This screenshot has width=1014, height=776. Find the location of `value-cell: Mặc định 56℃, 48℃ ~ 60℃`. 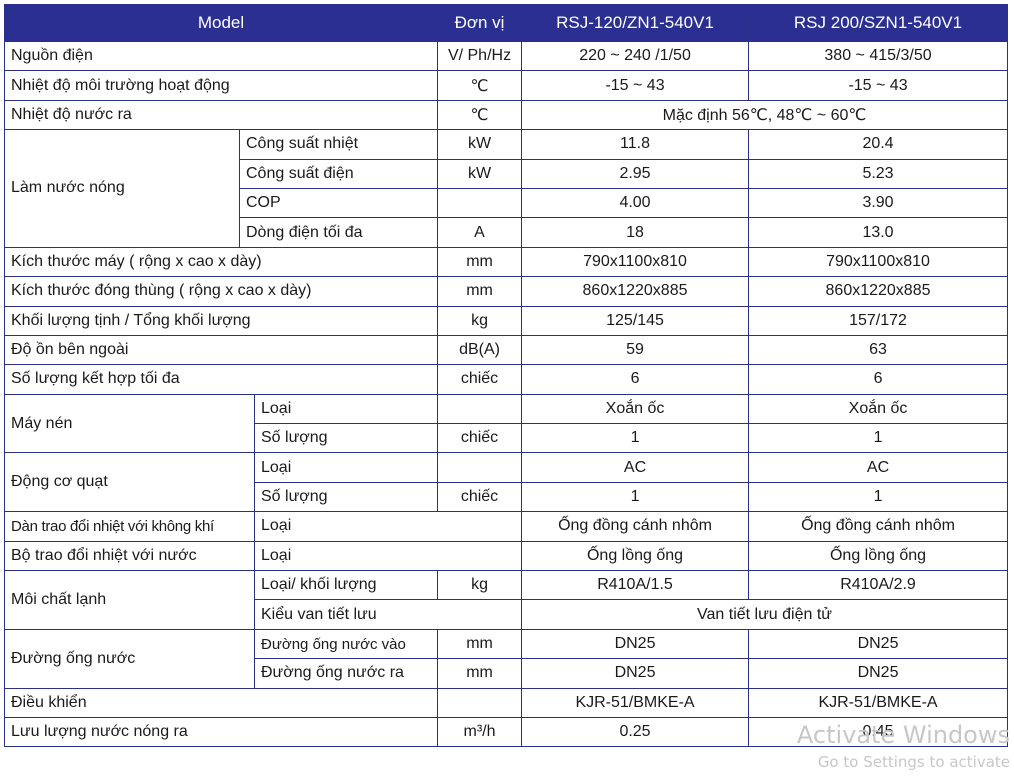

value-cell: Mặc định 56℃, 48℃ ~ 60℃ is located at coordinates (765, 115).